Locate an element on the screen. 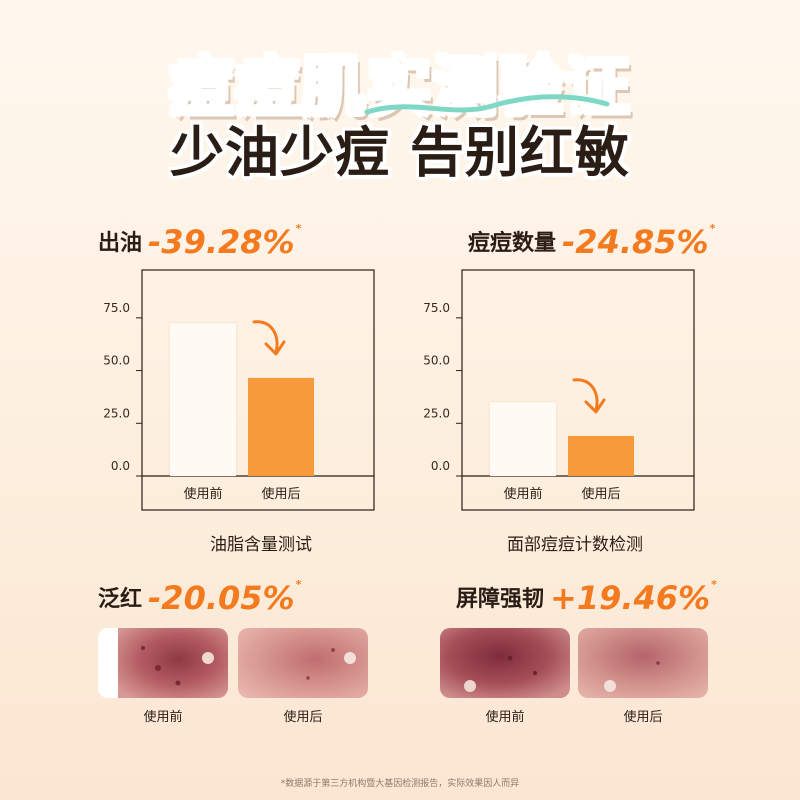 The width and height of the screenshot is (800, 800). acne-chart-caption: 面部痘痘计数检测 is located at coordinates (575, 545).